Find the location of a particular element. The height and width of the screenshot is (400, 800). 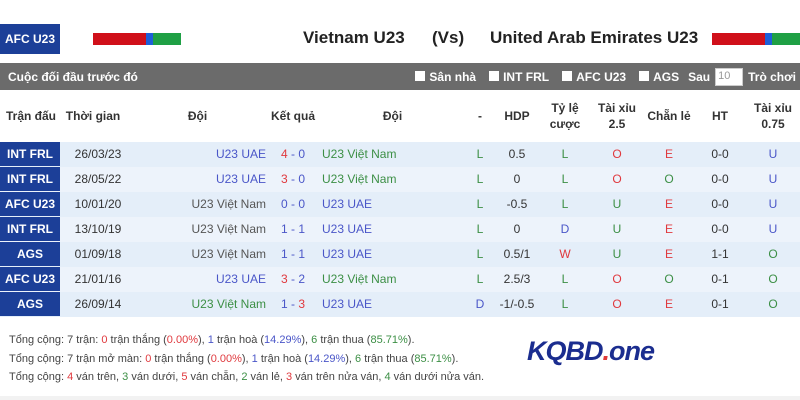

handicap: 0 is located at coordinates (517, 229).